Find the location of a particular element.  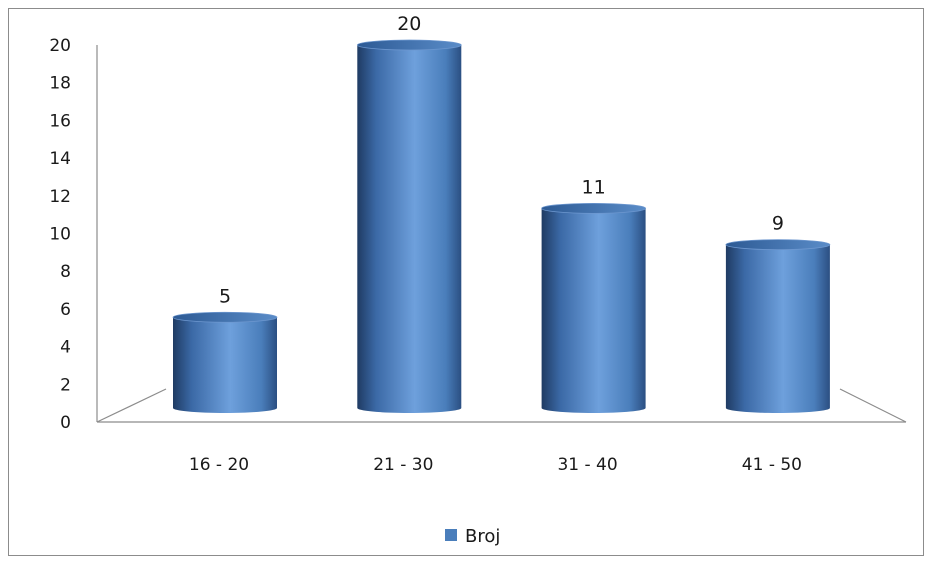

data-label: 5 is located at coordinates (225, 296).